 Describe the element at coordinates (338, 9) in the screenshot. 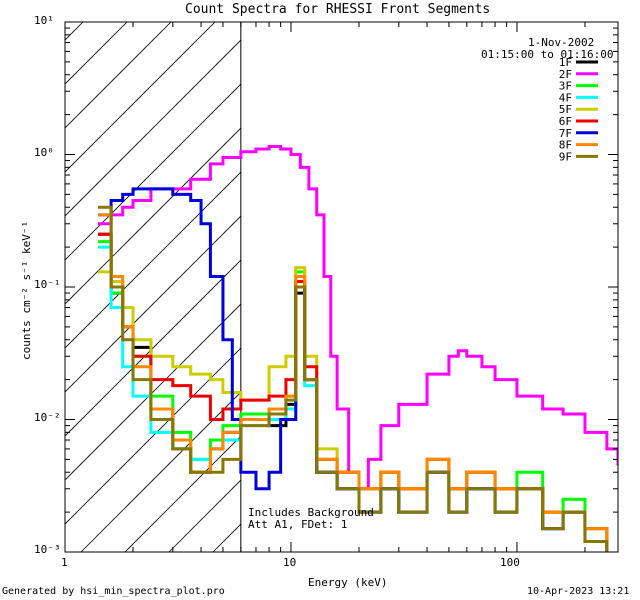

I see `chart-title: Count Spectra for RHESSI Front Segments` at that location.